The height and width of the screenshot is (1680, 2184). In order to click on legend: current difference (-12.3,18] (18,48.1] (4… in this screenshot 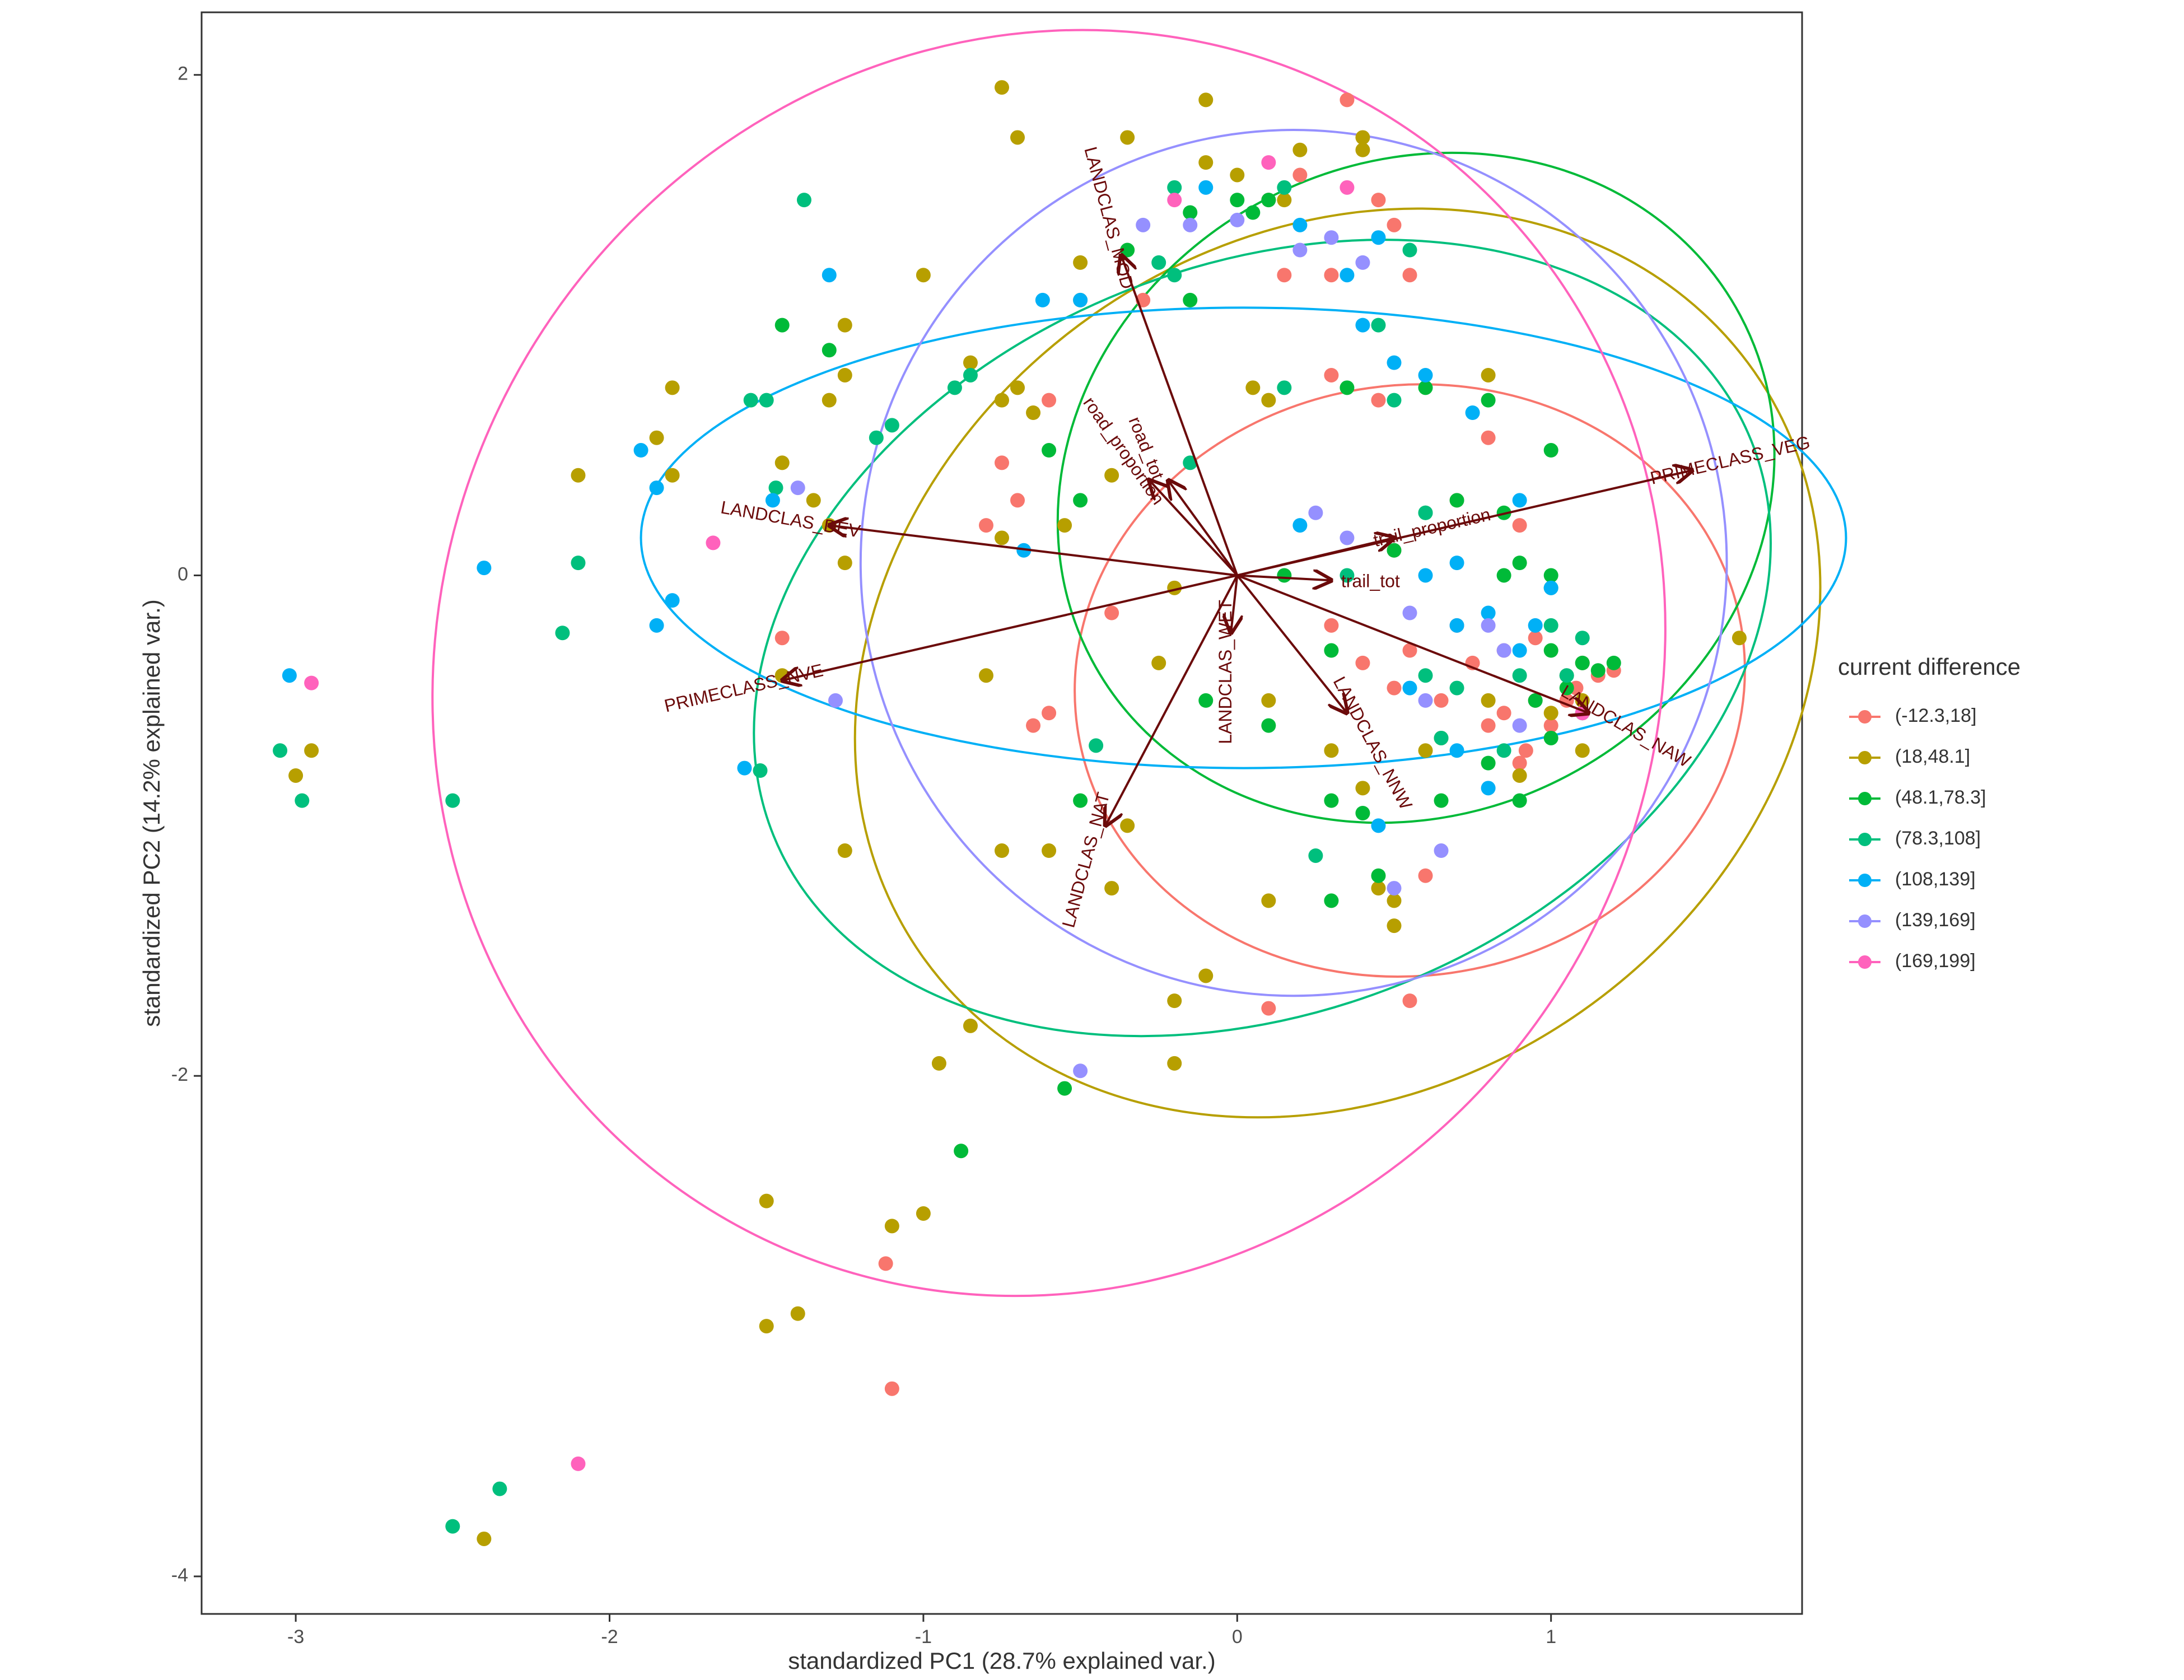, I will do `click(1929, 813)`.